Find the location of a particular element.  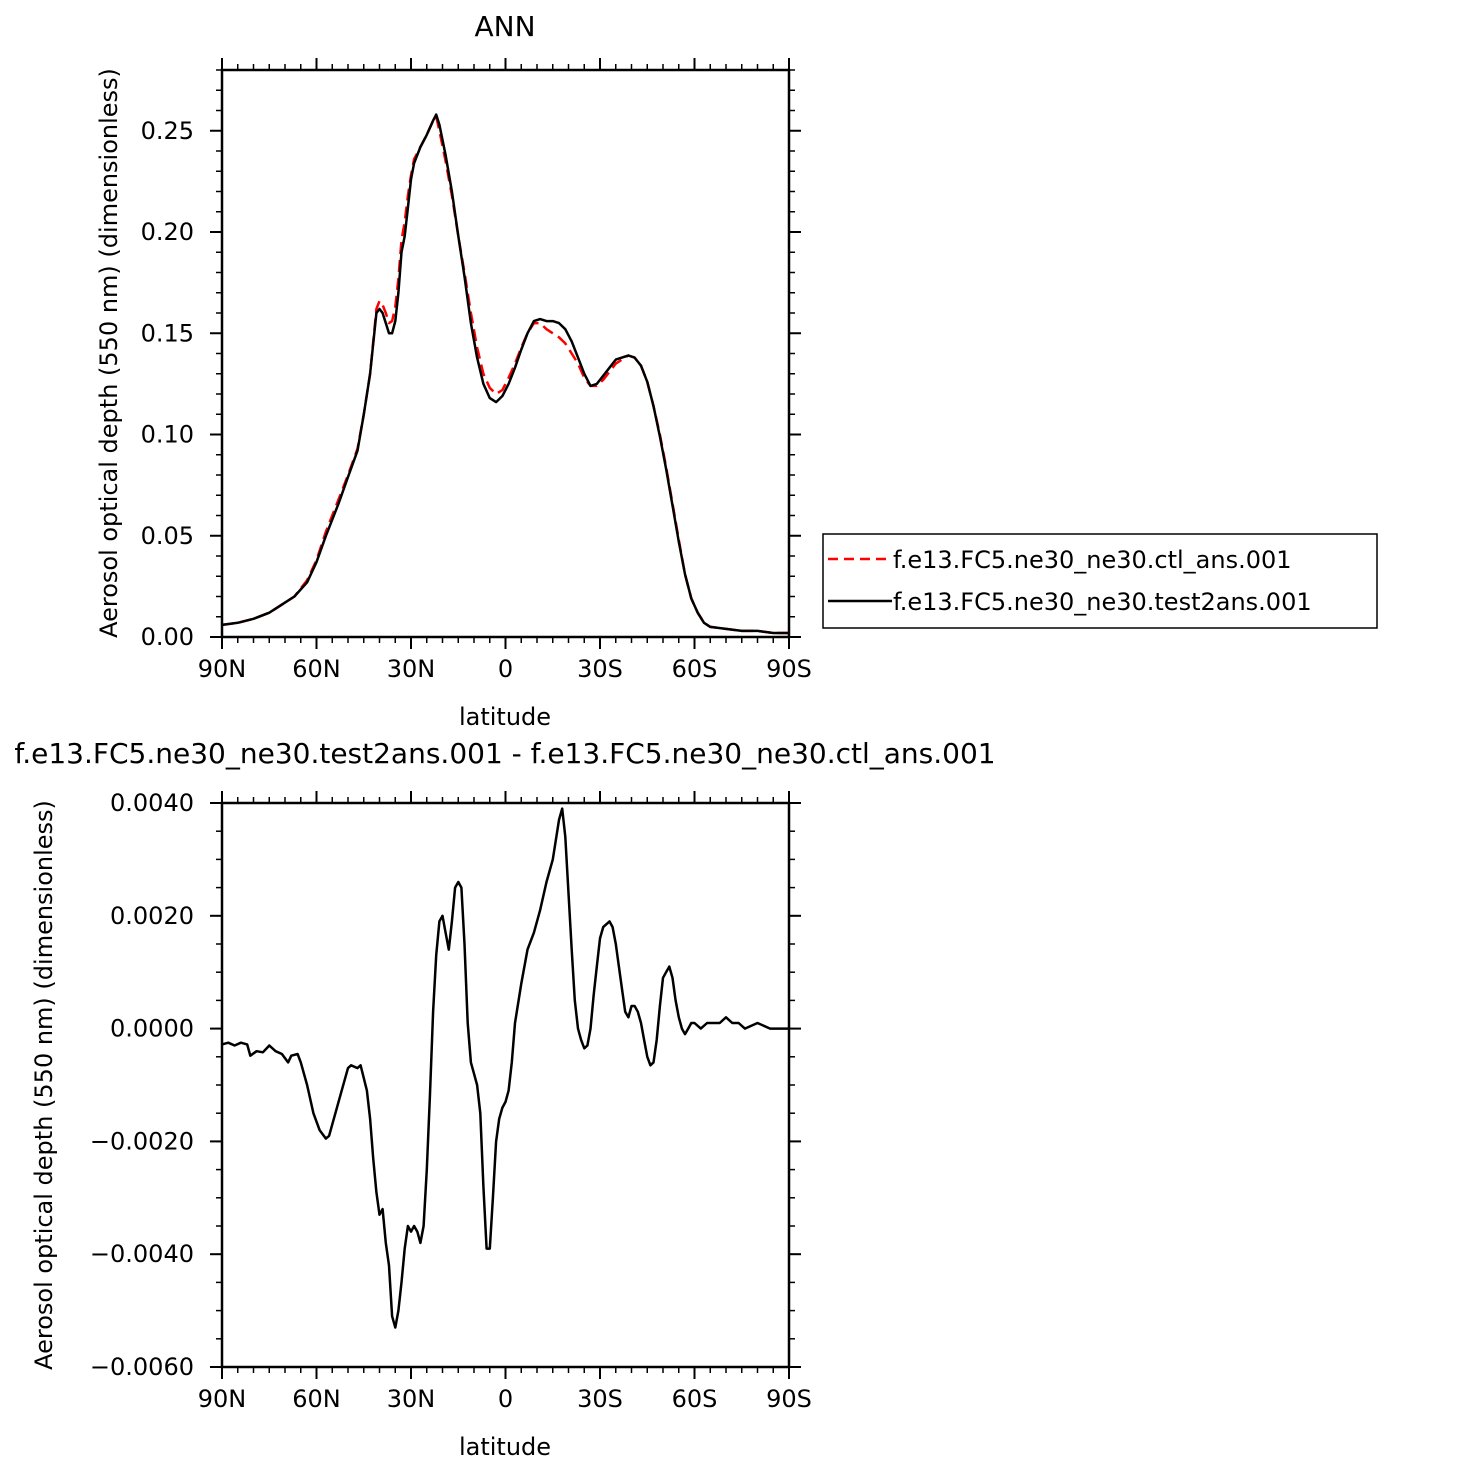

y-tick-label: 0.00 is located at coordinates (167, 637).